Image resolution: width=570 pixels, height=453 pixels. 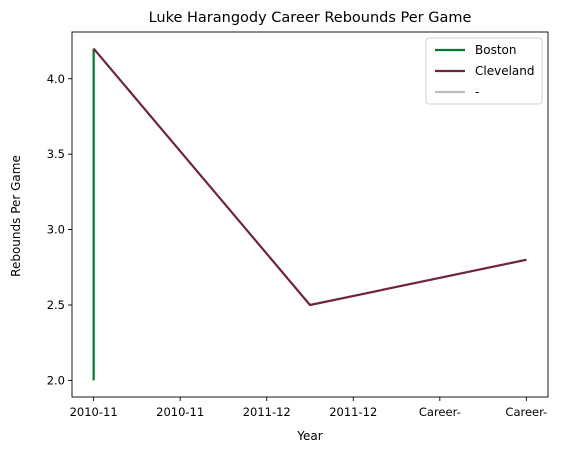 I want to click on y-axis: 2.0 2.5 3.0 3.5 4.0, so click(x=59, y=229).